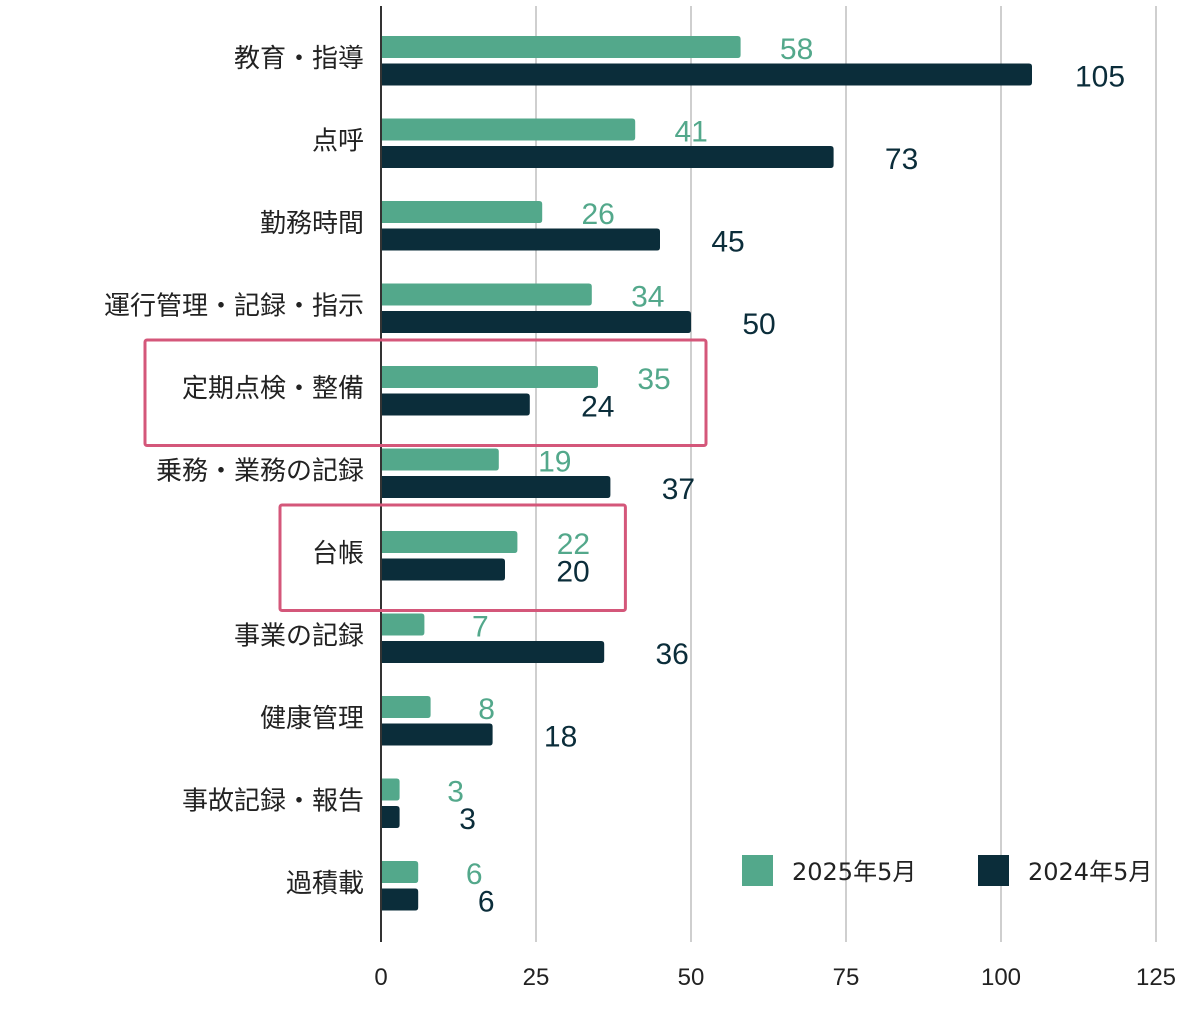 The image size is (1200, 1011). What do you see at coordinates (312, 719) in the screenshot?
I see `category-label: 健康管理` at bounding box center [312, 719].